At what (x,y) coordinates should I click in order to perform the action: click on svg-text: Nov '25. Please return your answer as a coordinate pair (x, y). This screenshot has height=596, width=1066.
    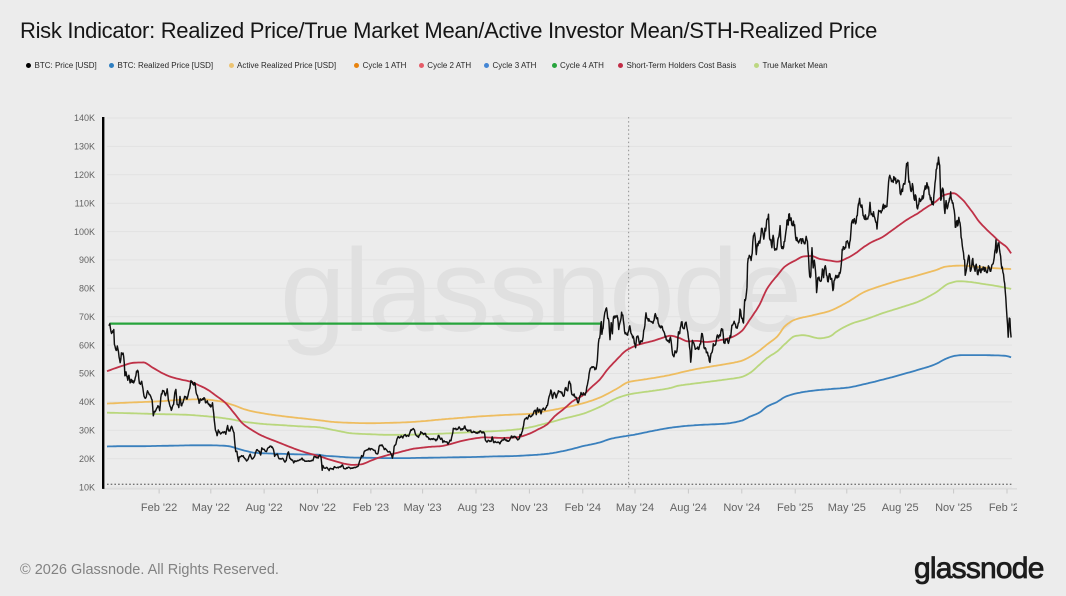
    Looking at the image, I should click on (953, 508).